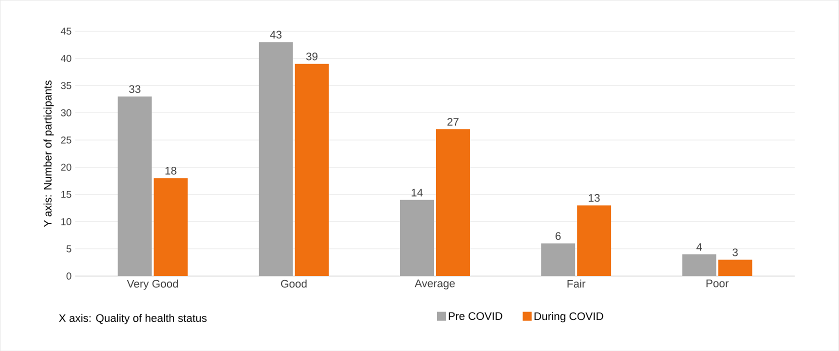 The height and width of the screenshot is (351, 839). Describe the element at coordinates (699, 247) in the screenshot. I see `data-label: 4` at that location.